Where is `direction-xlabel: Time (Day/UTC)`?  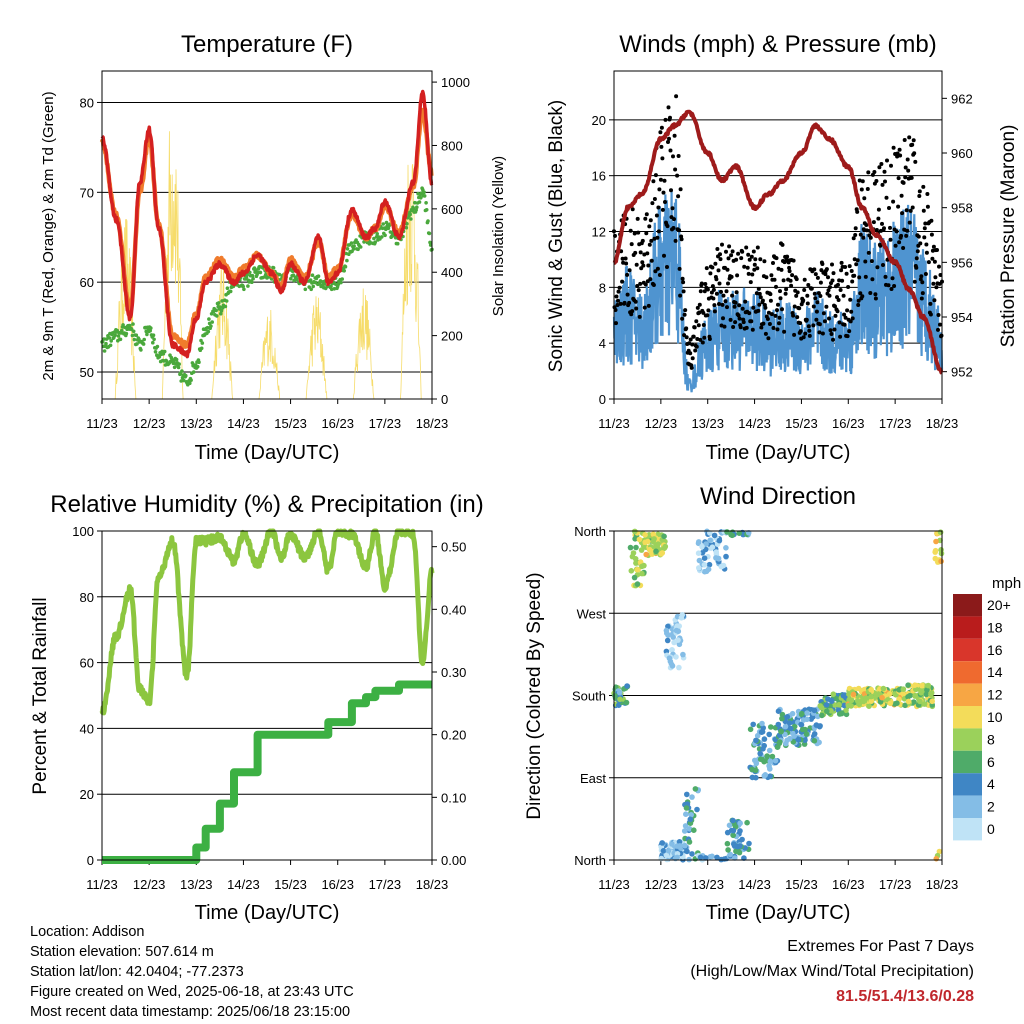 direction-xlabel: Time (Day/UTC) is located at coordinates (778, 913).